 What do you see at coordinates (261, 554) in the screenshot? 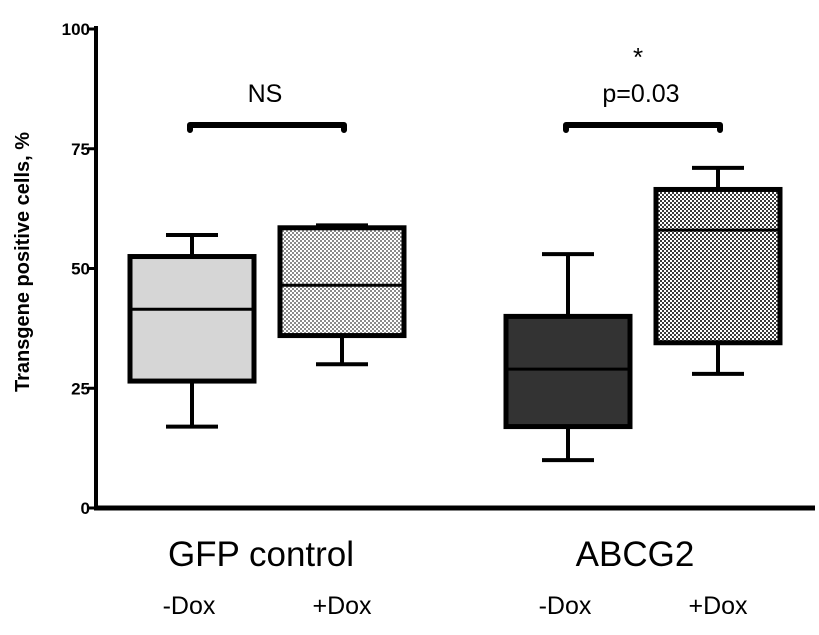
I see `group-label: GFP control` at bounding box center [261, 554].